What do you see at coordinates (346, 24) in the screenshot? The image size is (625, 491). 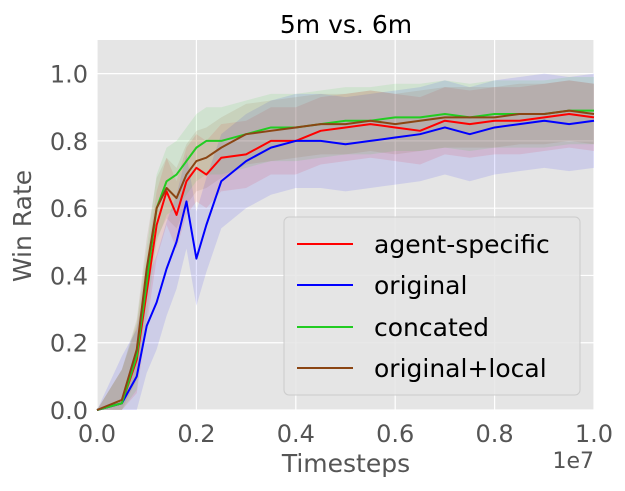 I see `chart-title: 5m vs. 6m` at bounding box center [346, 24].